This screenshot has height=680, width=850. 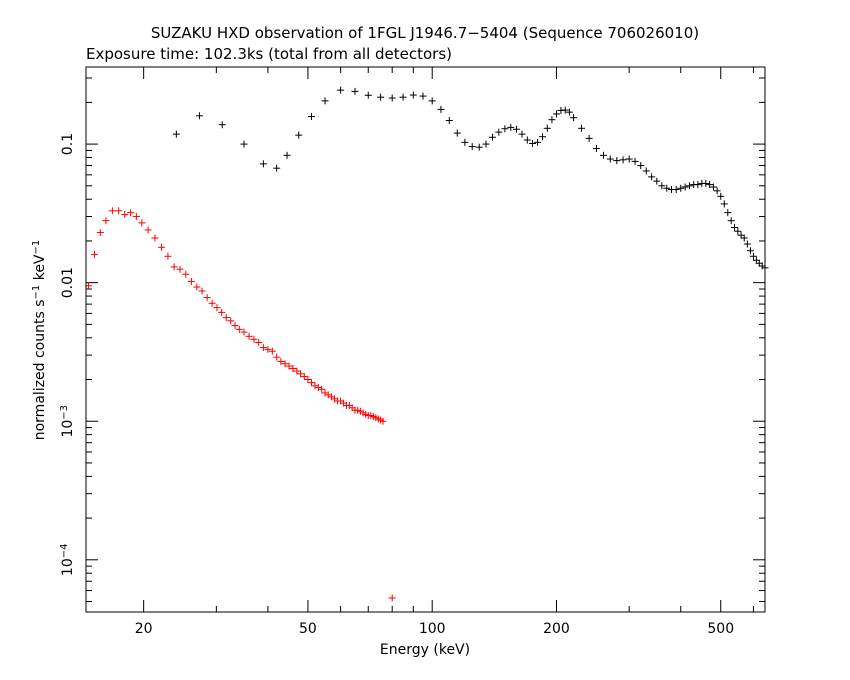 I want to click on x-tick-label: 100, so click(x=432, y=629).